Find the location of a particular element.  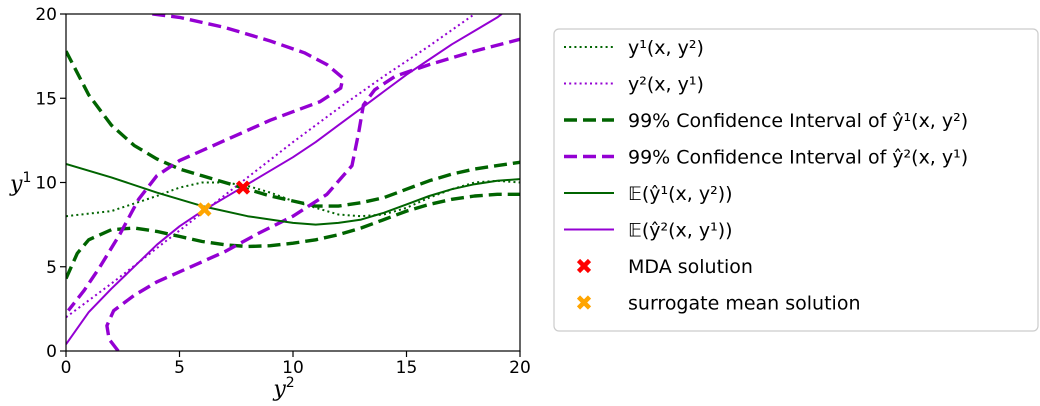

legend-label-5: 𝔼(ŷ²(x, y¹)) is located at coordinates (680, 231).